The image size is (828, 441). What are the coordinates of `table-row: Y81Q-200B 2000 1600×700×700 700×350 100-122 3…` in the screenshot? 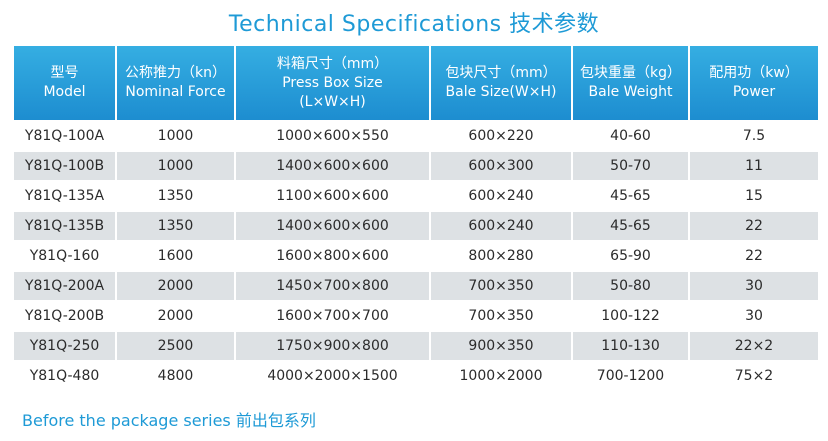 It's located at (416, 316).